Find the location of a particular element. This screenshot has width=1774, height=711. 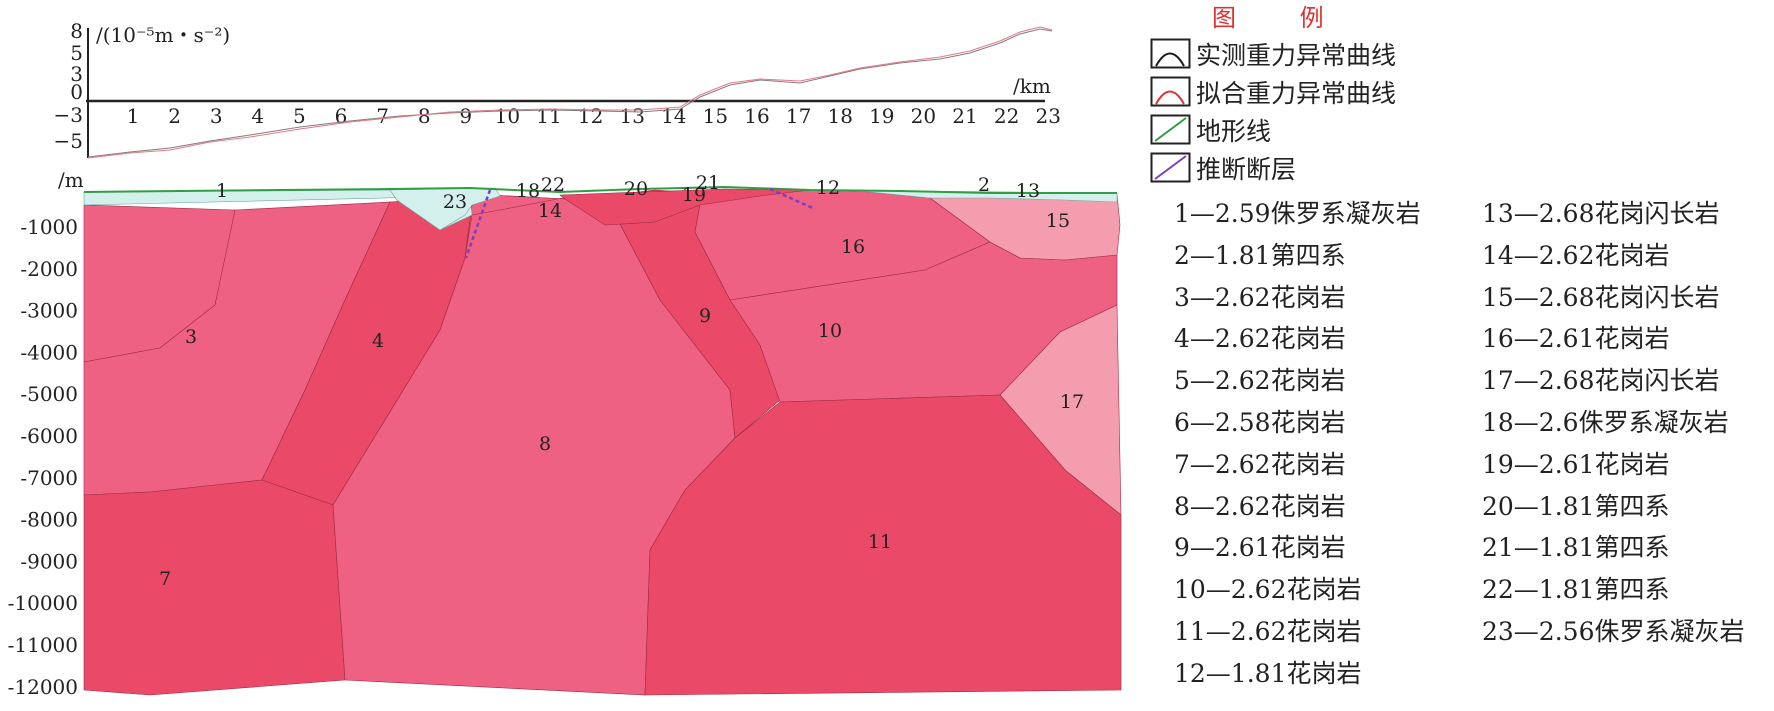

depth-tick-label: -12000 is located at coordinates (43, 687).